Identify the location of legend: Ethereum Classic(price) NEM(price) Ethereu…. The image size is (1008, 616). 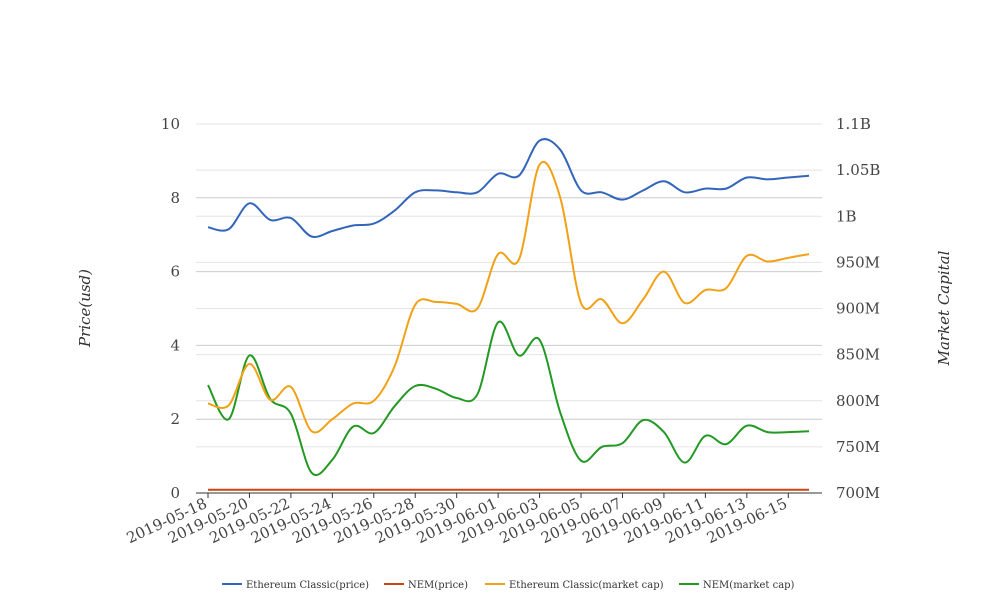
(508, 585).